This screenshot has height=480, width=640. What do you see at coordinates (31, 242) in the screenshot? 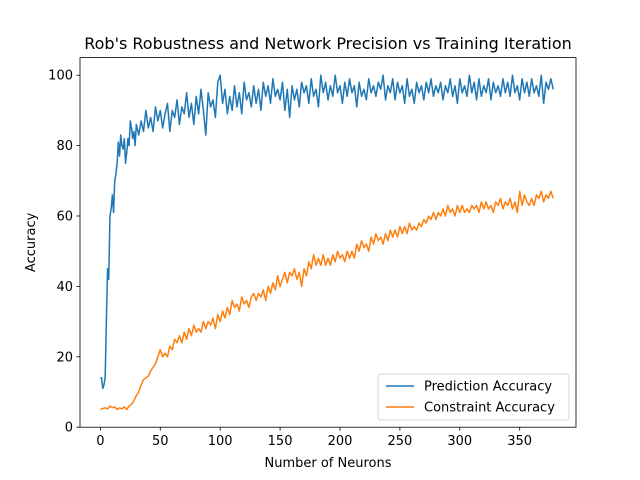
I see `y-axis-label: Accuracy` at bounding box center [31, 242].